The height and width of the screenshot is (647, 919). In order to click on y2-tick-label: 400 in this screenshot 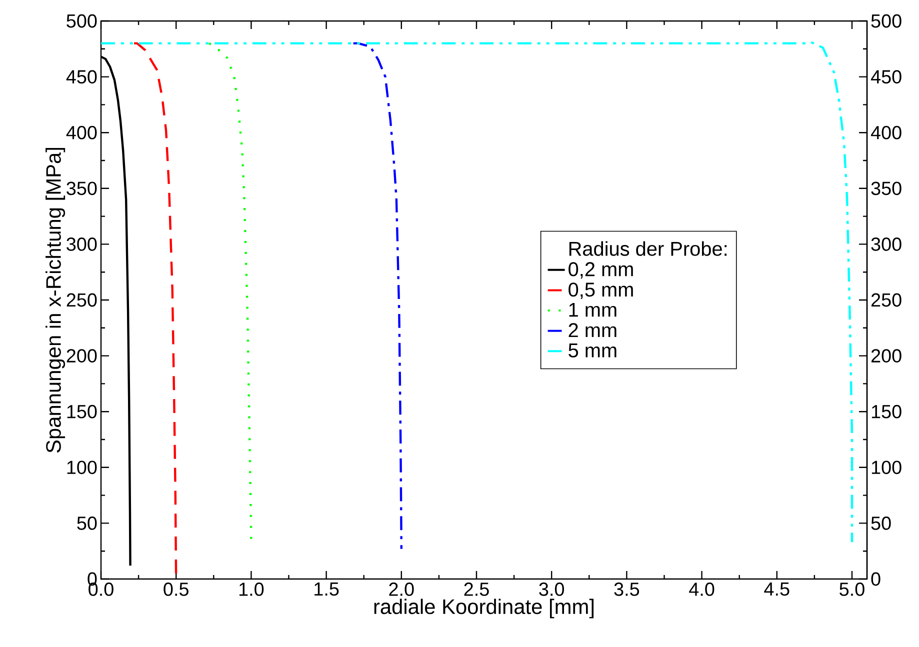, I will do `click(886, 133)`.